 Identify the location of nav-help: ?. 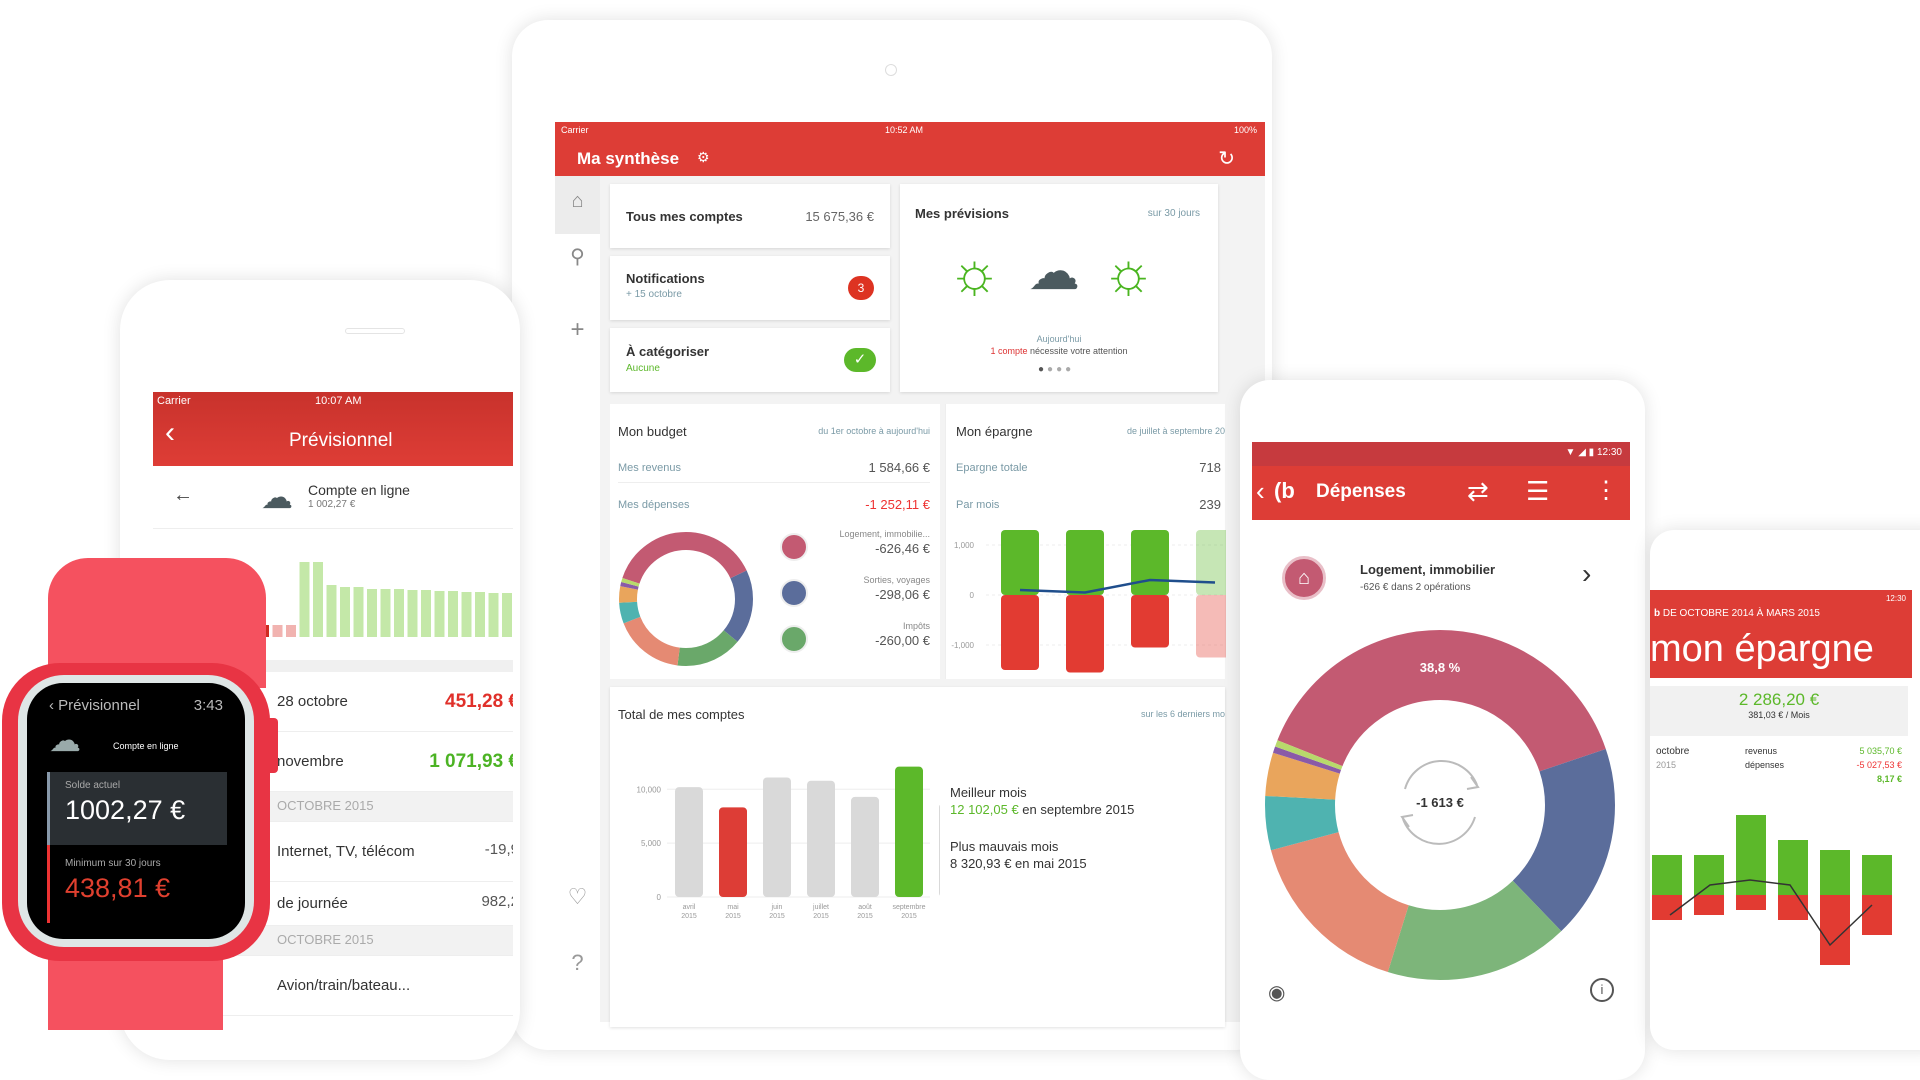
(577, 962).